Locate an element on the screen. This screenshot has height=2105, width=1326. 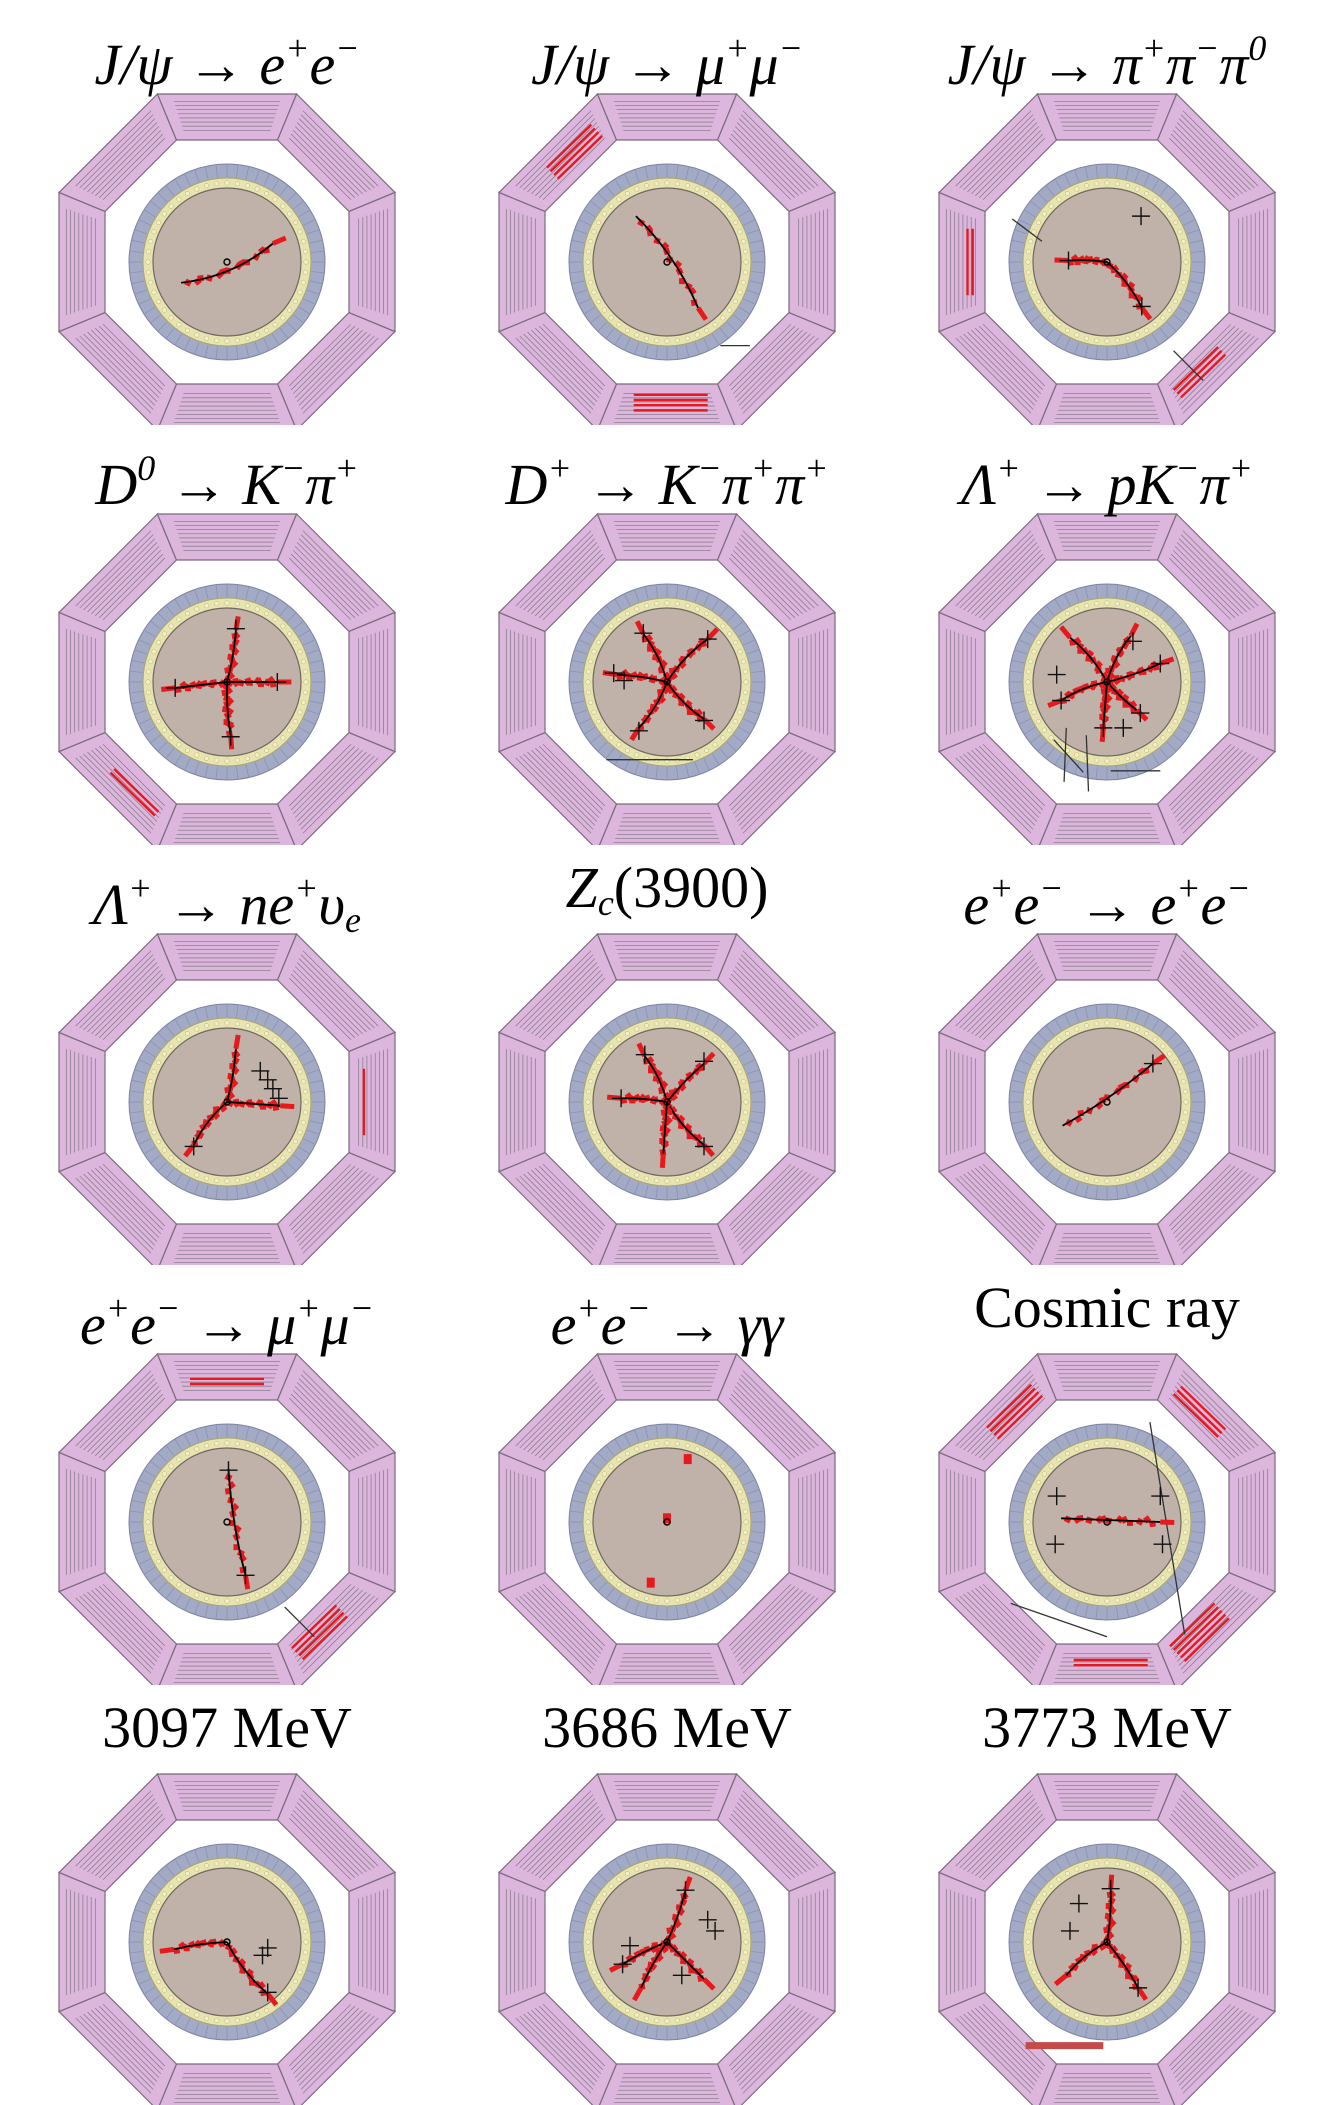
panel-title: Λ+ → ne+υe is located at coordinates (227, 904).